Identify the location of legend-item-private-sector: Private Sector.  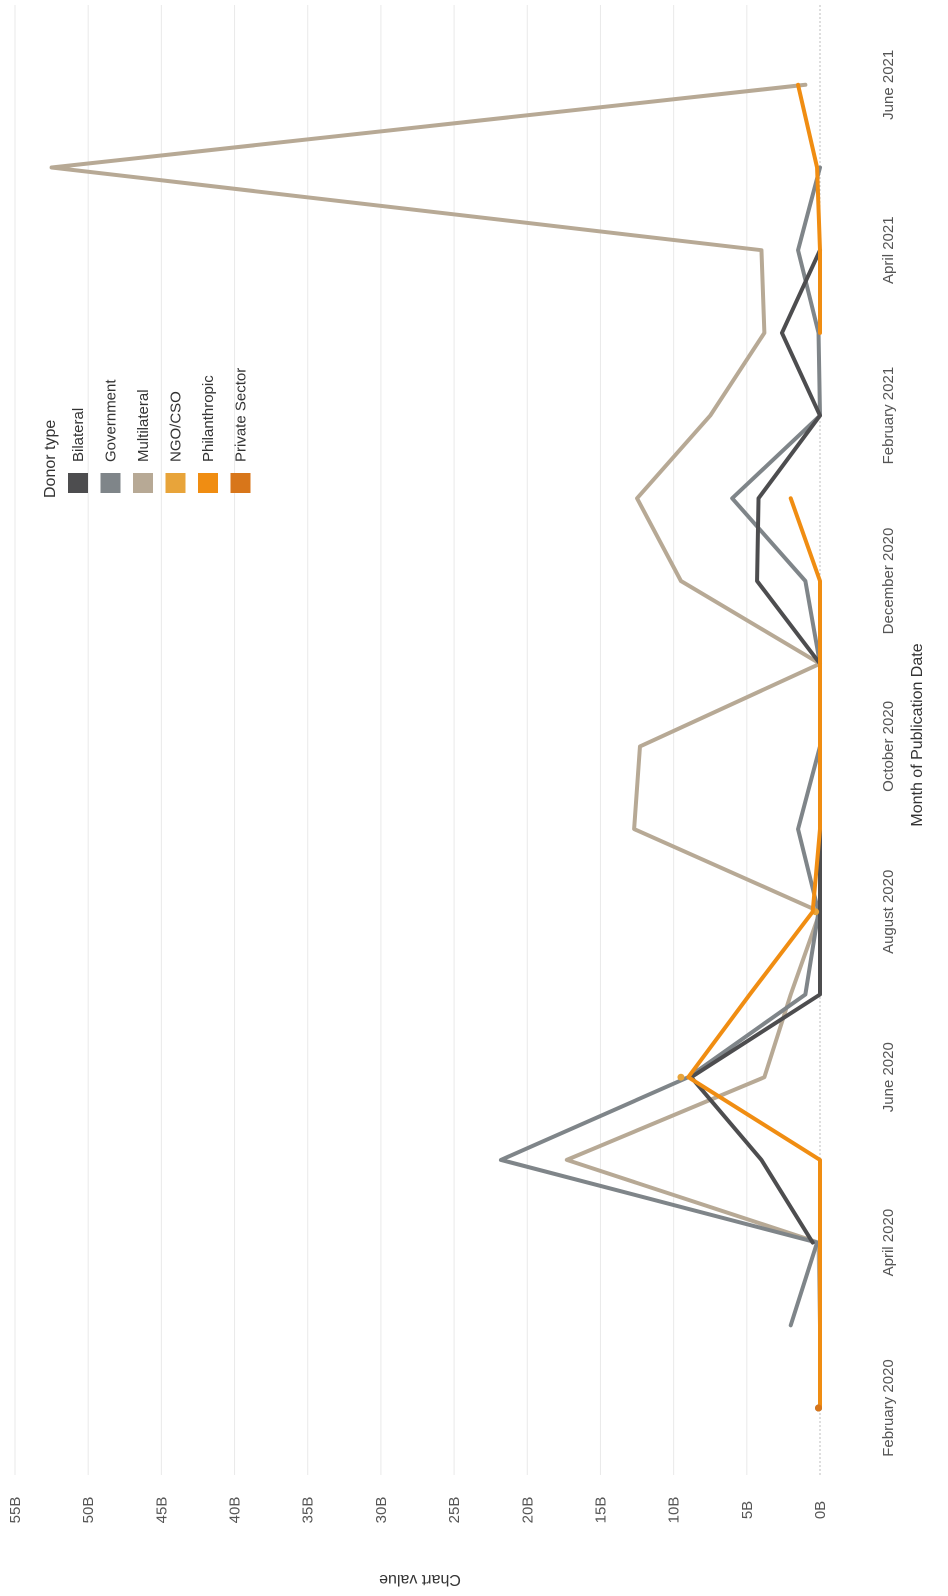
(240, 430).